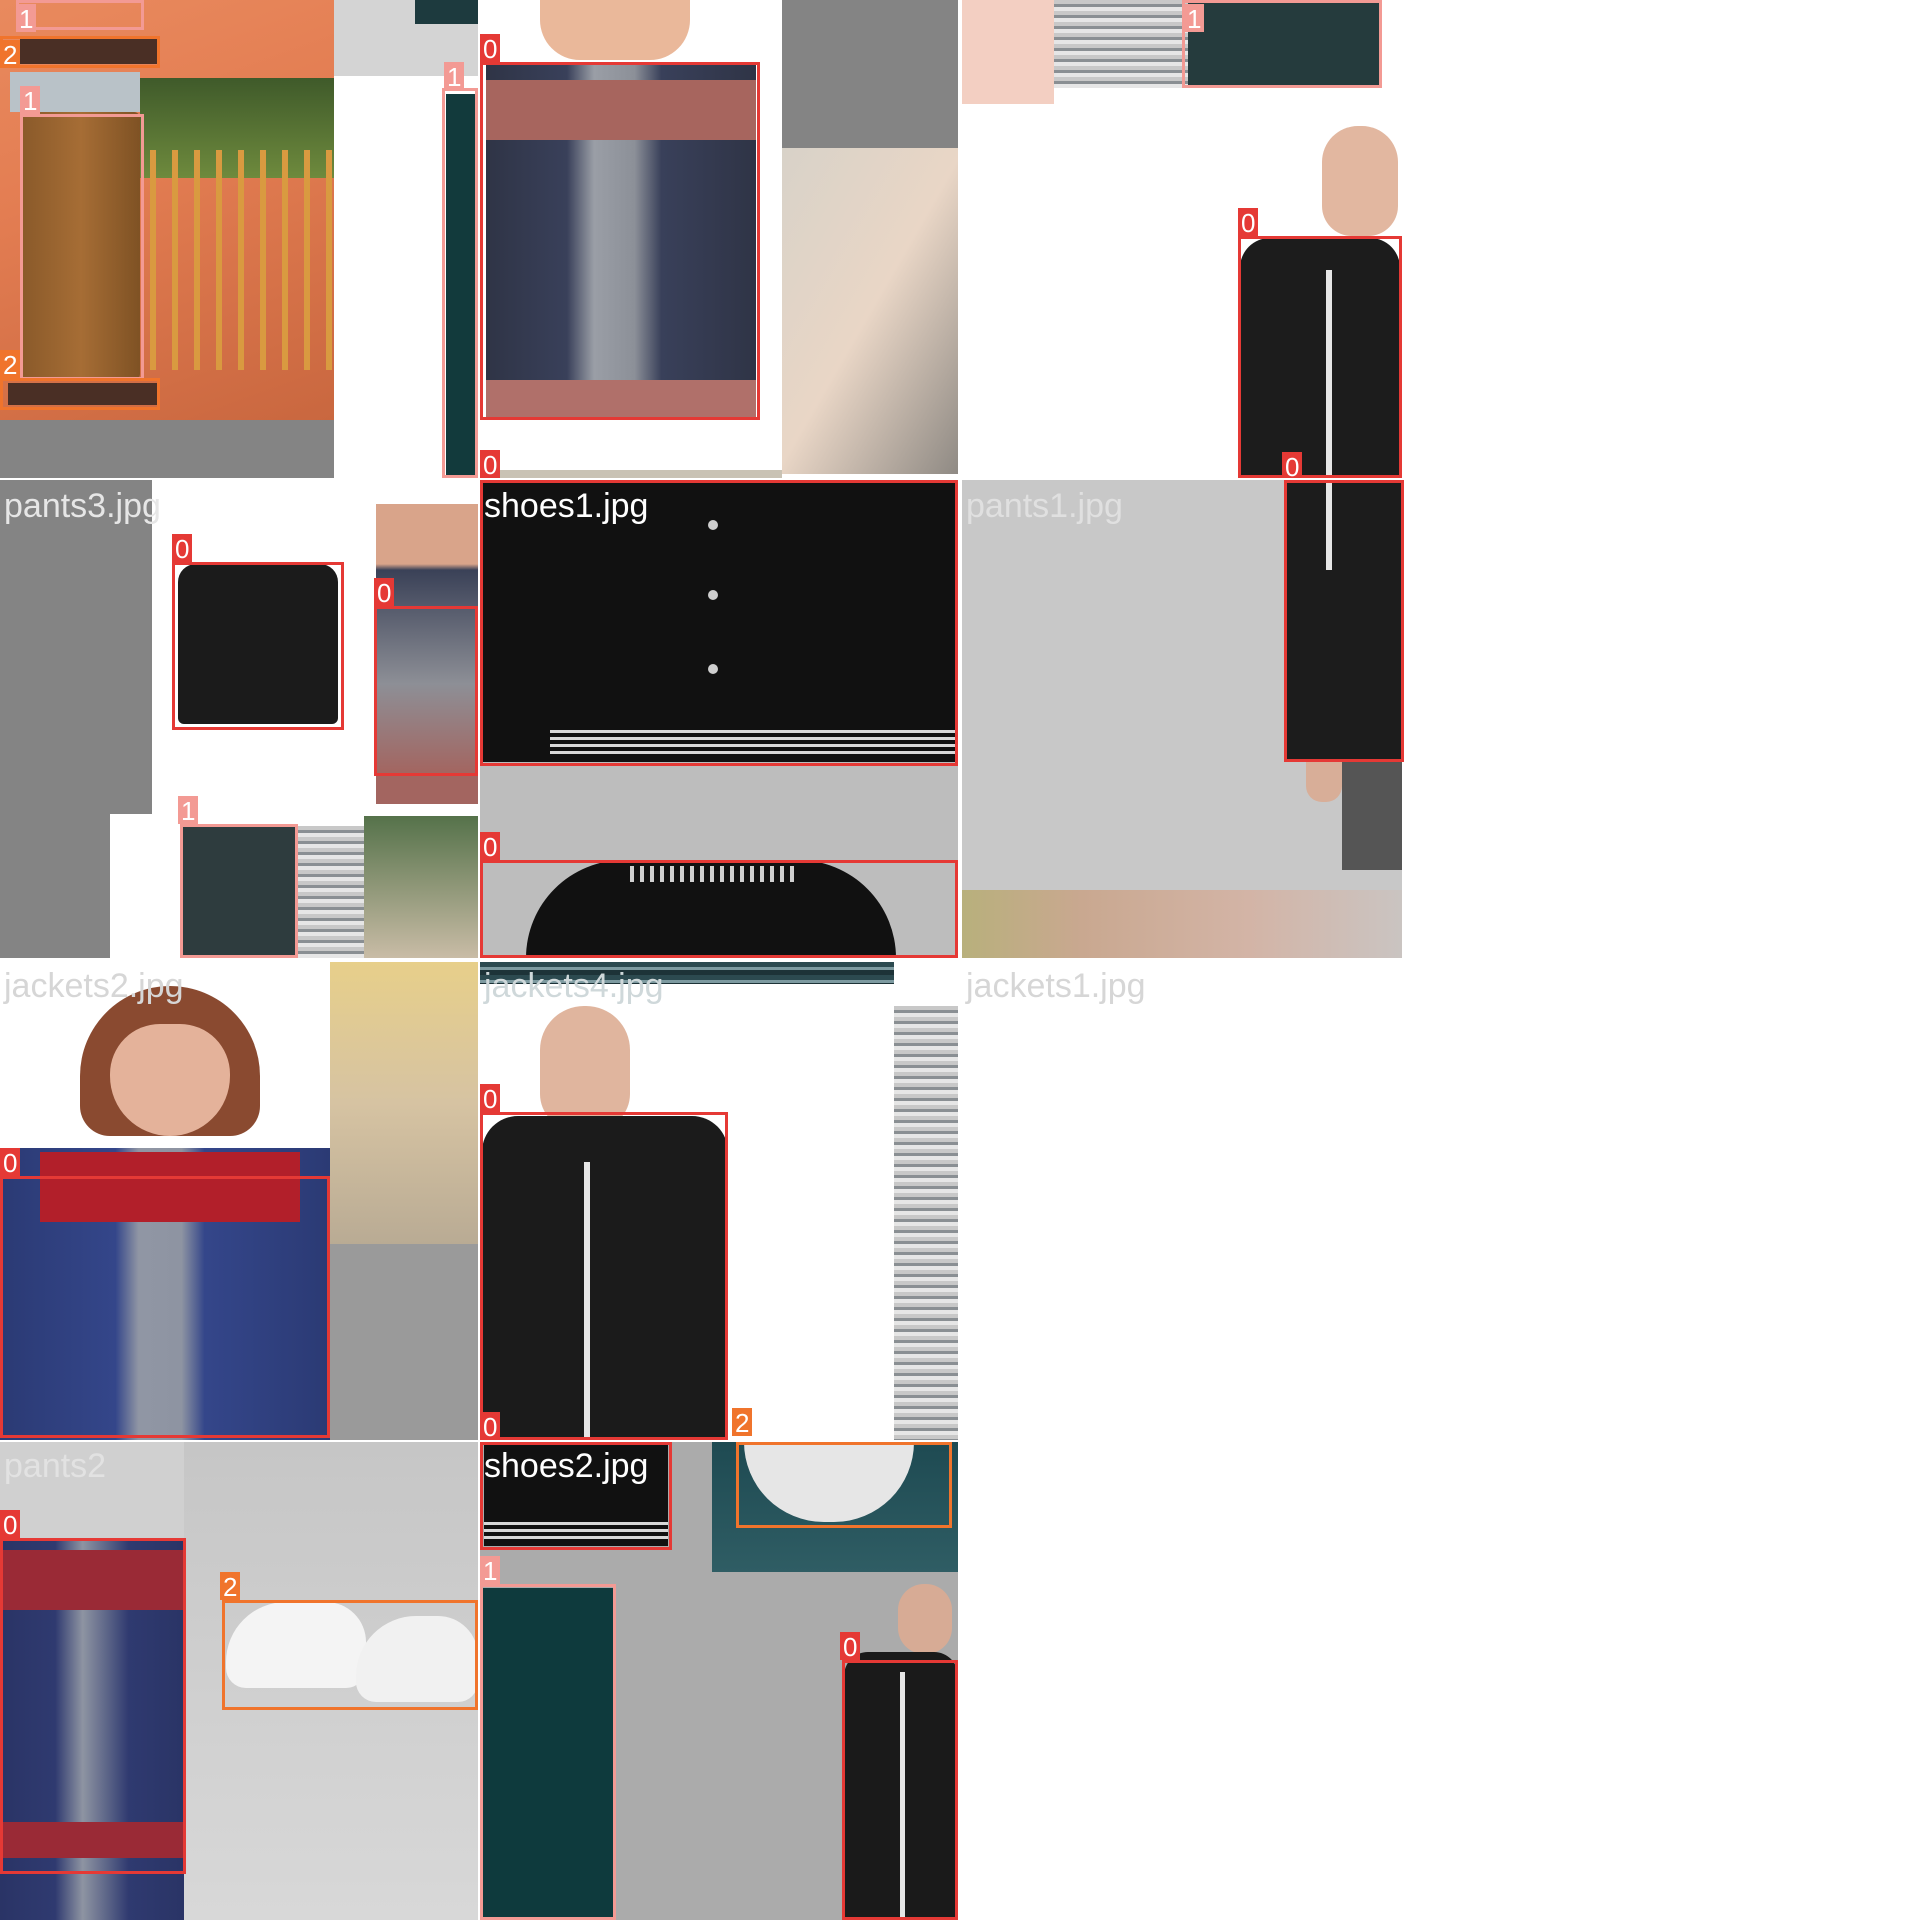 The width and height of the screenshot is (1920, 1920). I want to click on photo-leg, so click(870, 311).